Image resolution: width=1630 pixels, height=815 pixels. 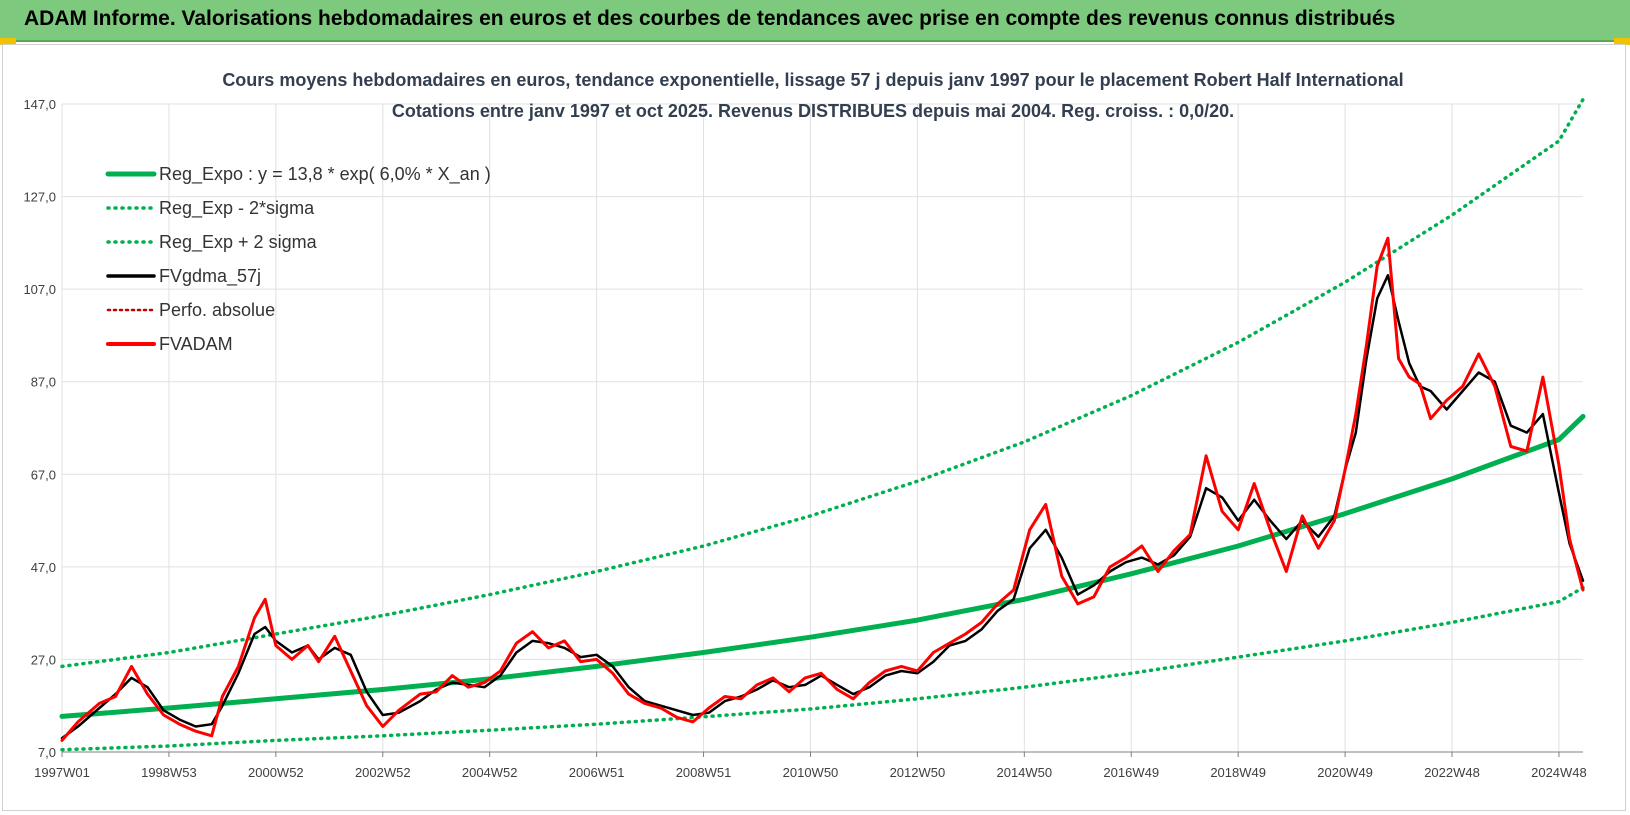 I want to click on y-tick-label: 147,0, so click(x=39, y=104).